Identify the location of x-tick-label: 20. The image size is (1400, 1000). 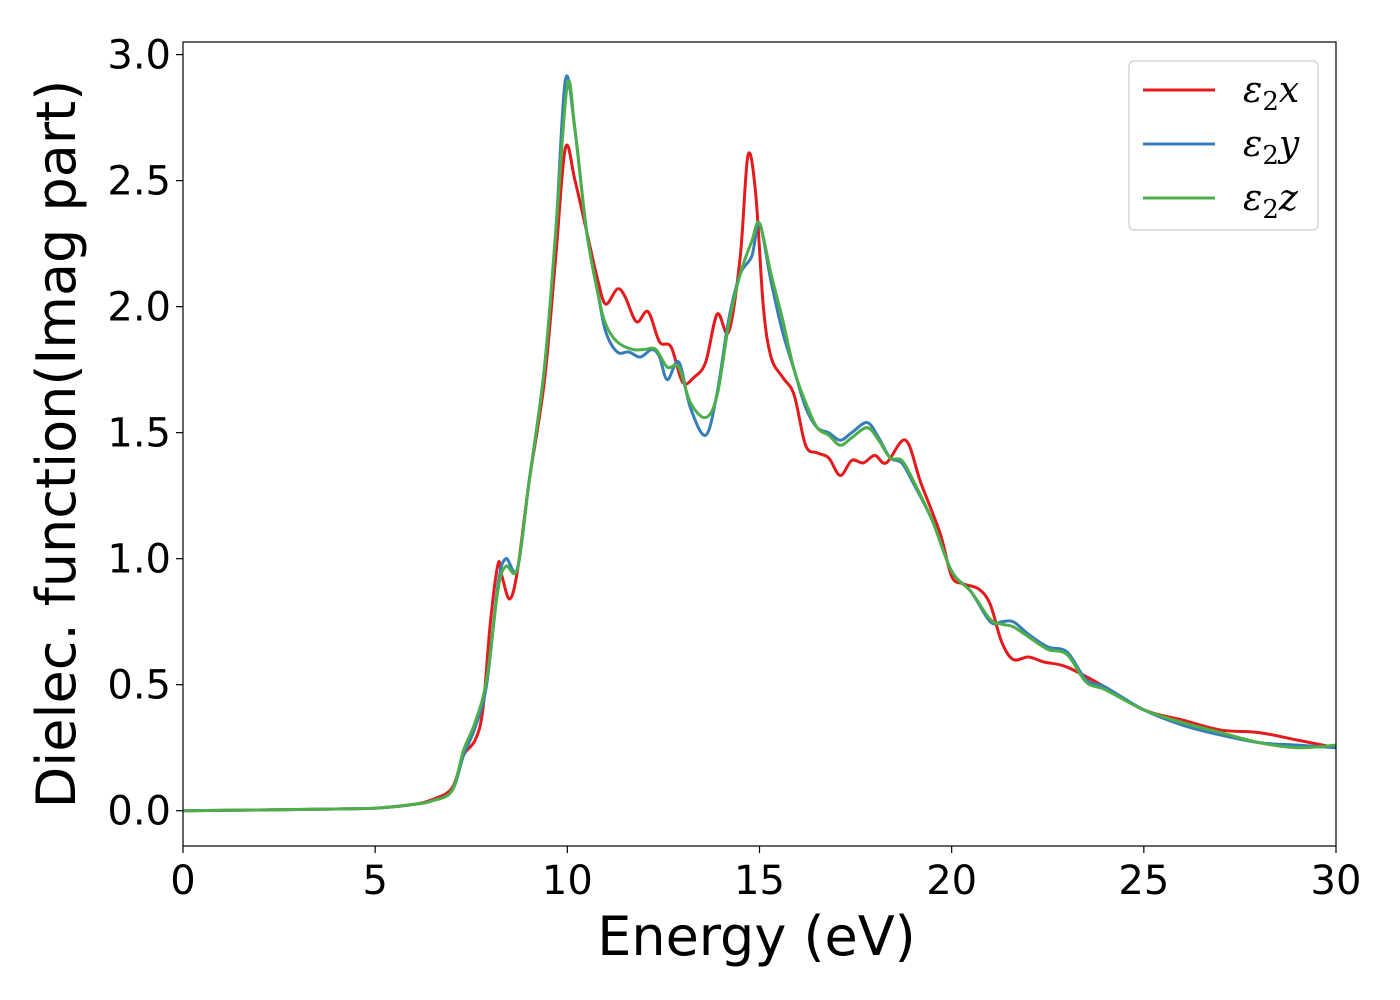
(951, 881).